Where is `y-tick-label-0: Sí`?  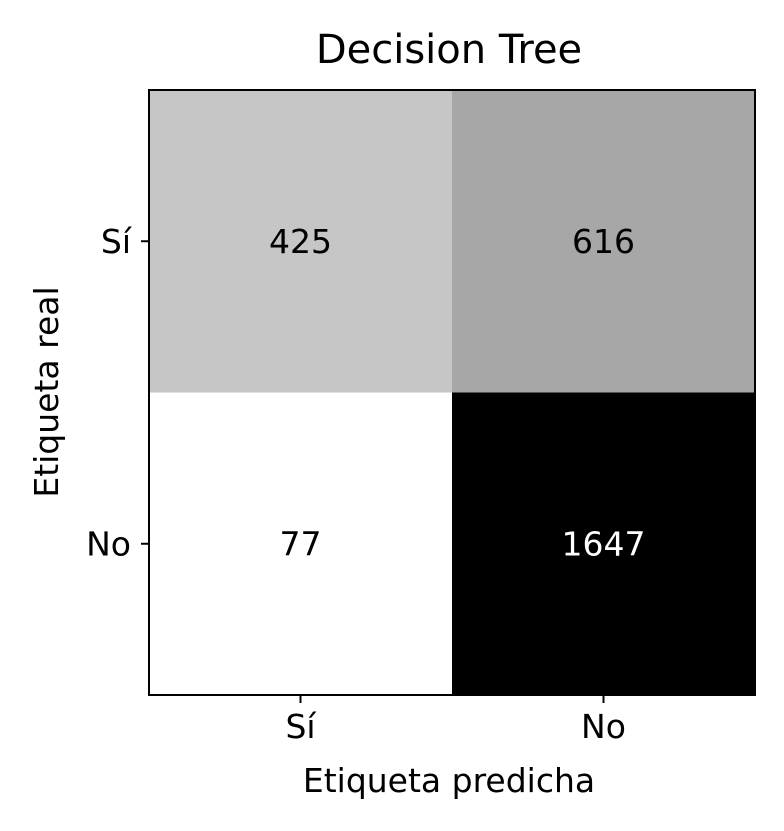
y-tick-label-0: Sí is located at coordinates (117, 241).